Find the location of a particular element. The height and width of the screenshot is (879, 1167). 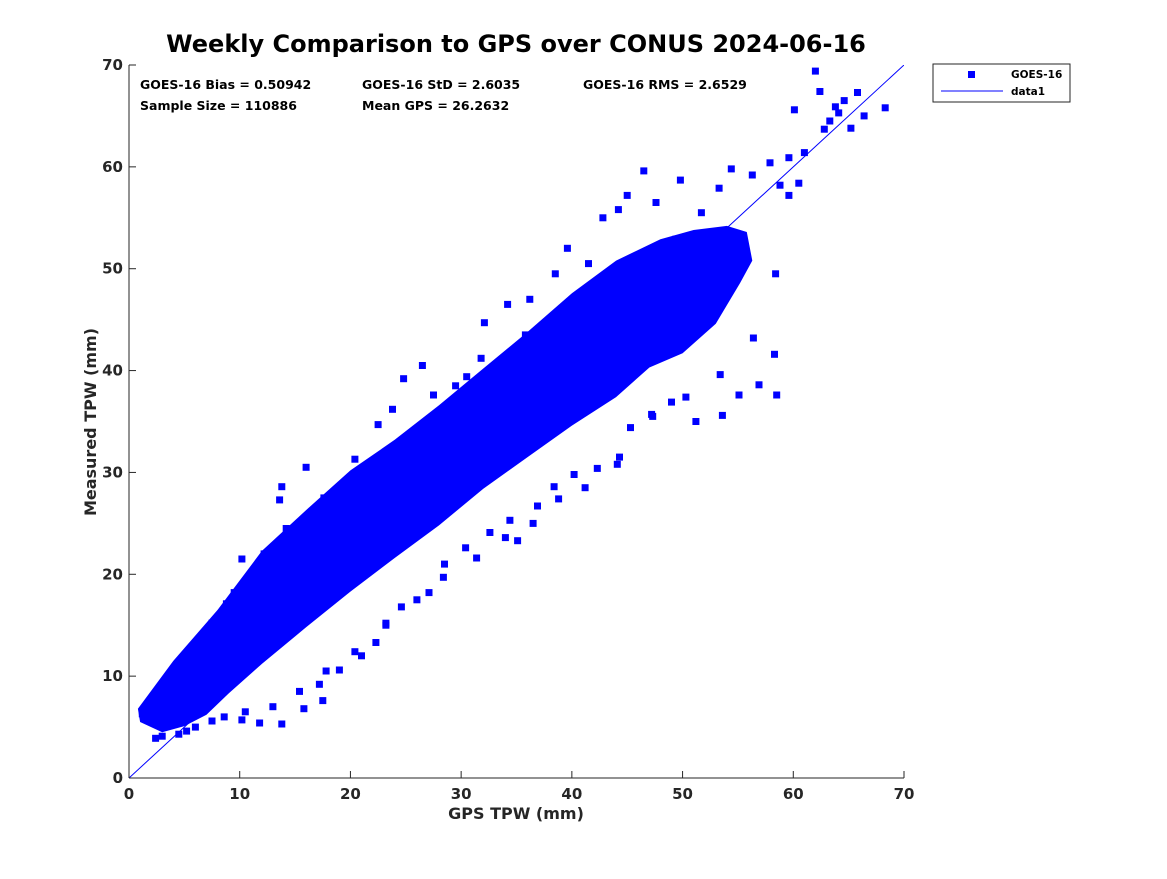

y-tick-label: 60 is located at coordinates (112, 167).